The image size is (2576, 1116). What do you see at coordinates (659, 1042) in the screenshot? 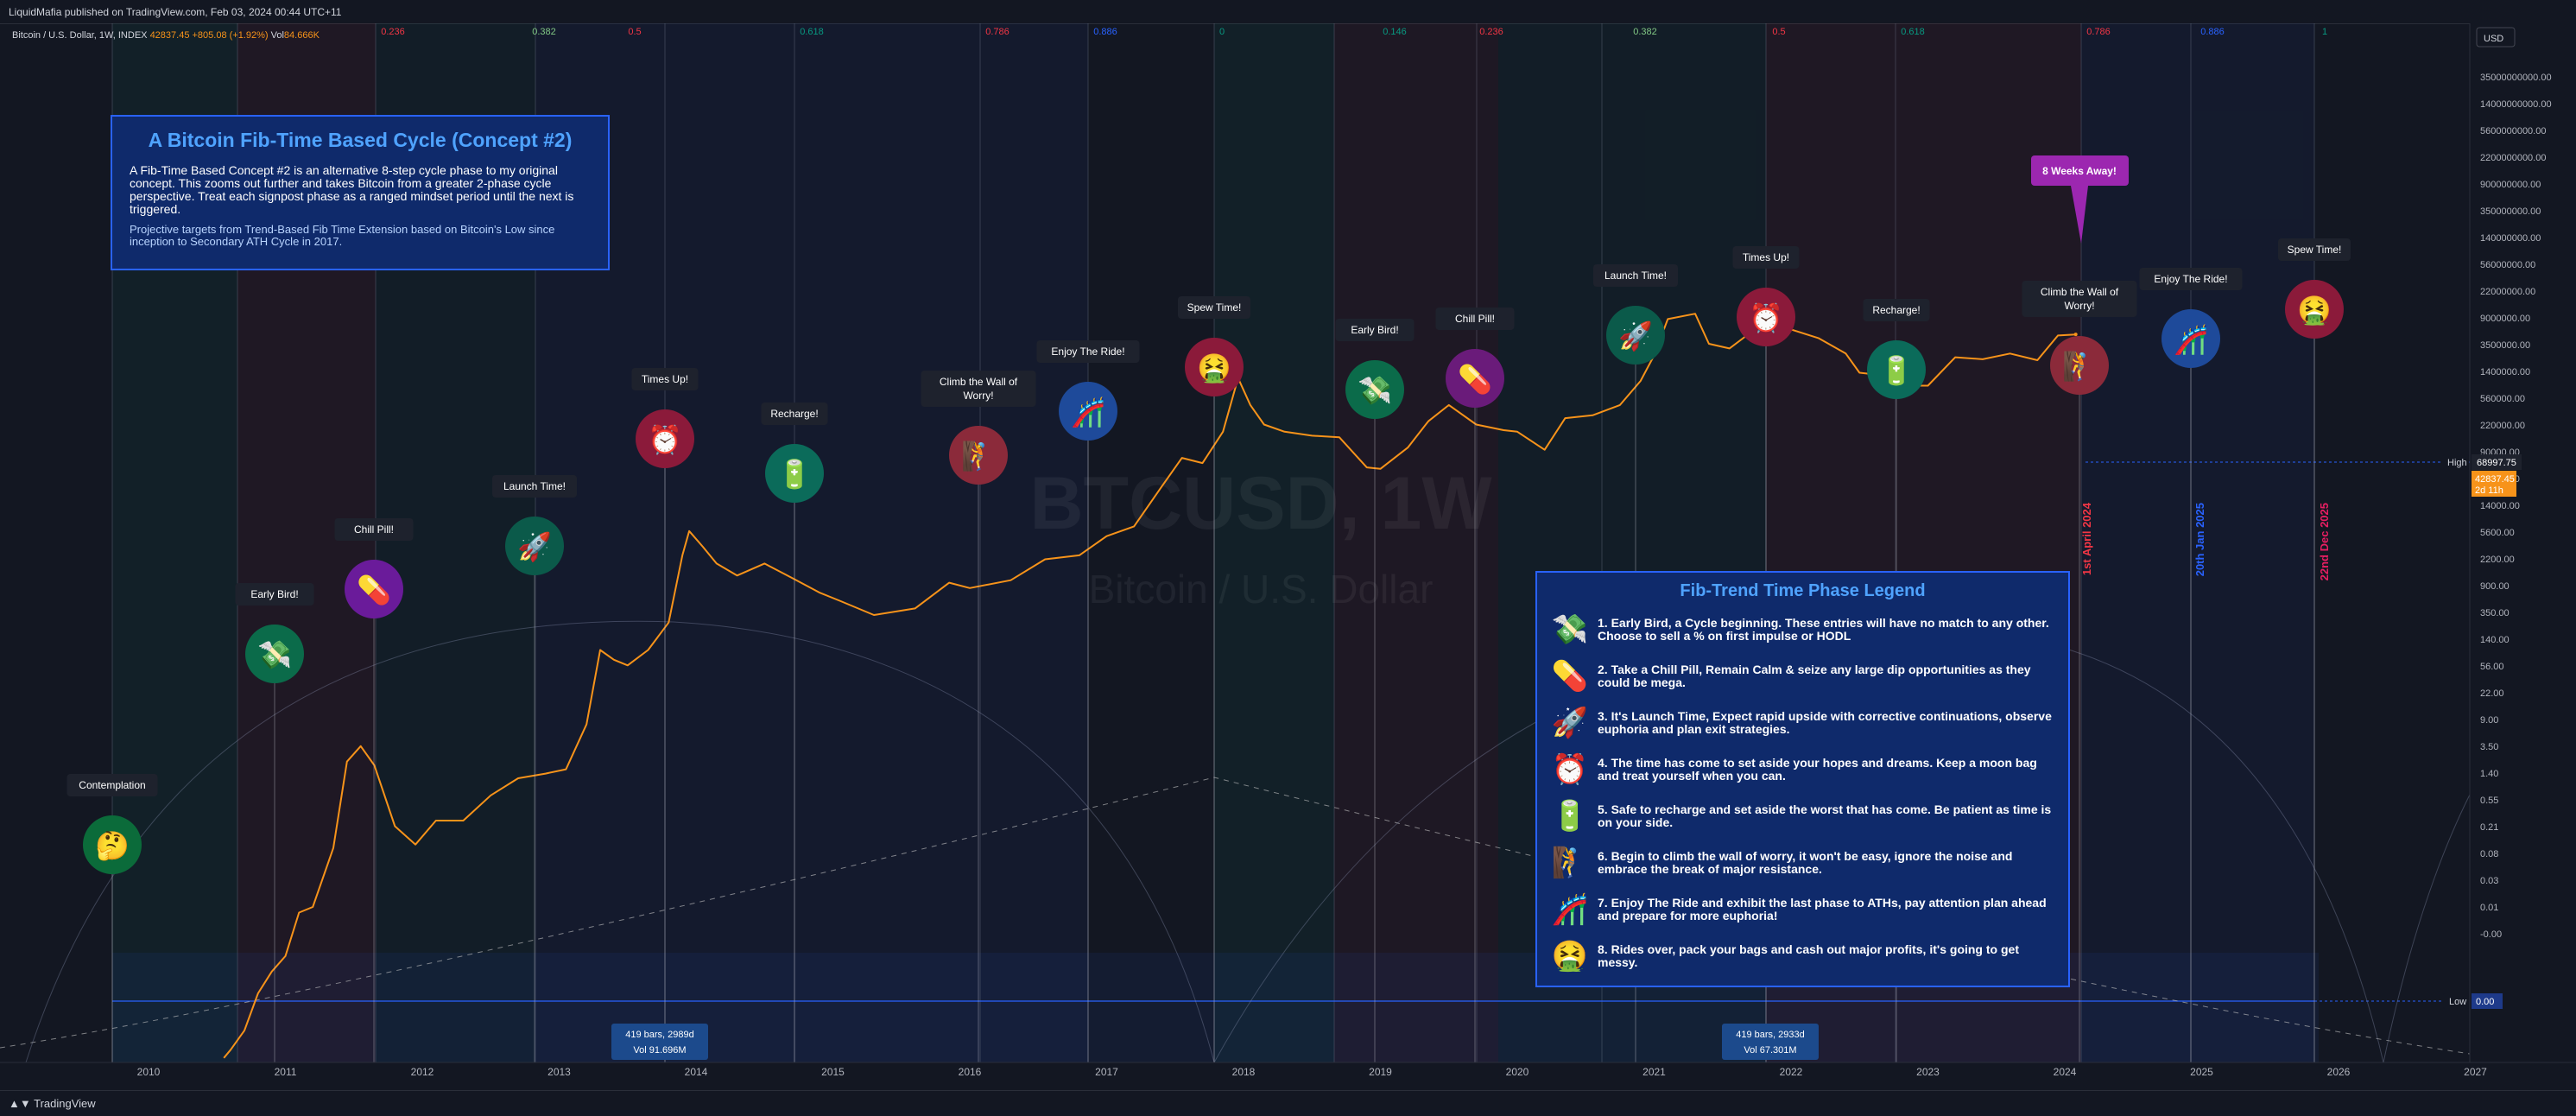
I see `bar-range-box: 419 bars, 2989d Vol 91.696M` at bounding box center [659, 1042].